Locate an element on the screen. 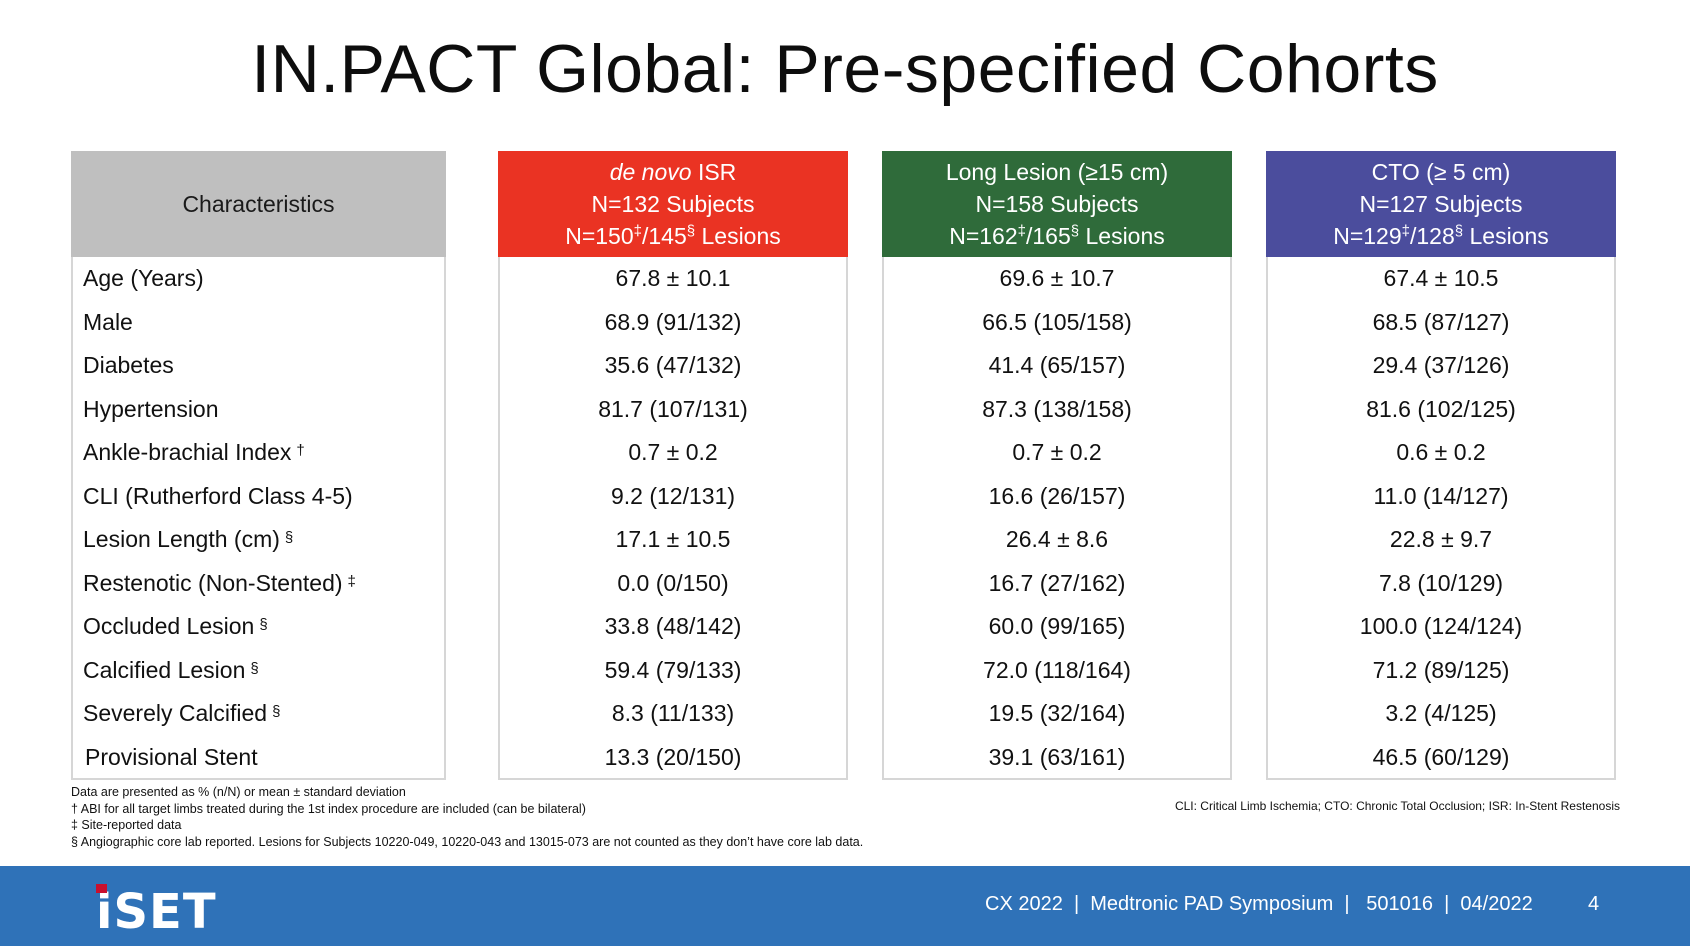 This screenshot has width=1690, height=946. logo-accent-icon is located at coordinates (101, 888).